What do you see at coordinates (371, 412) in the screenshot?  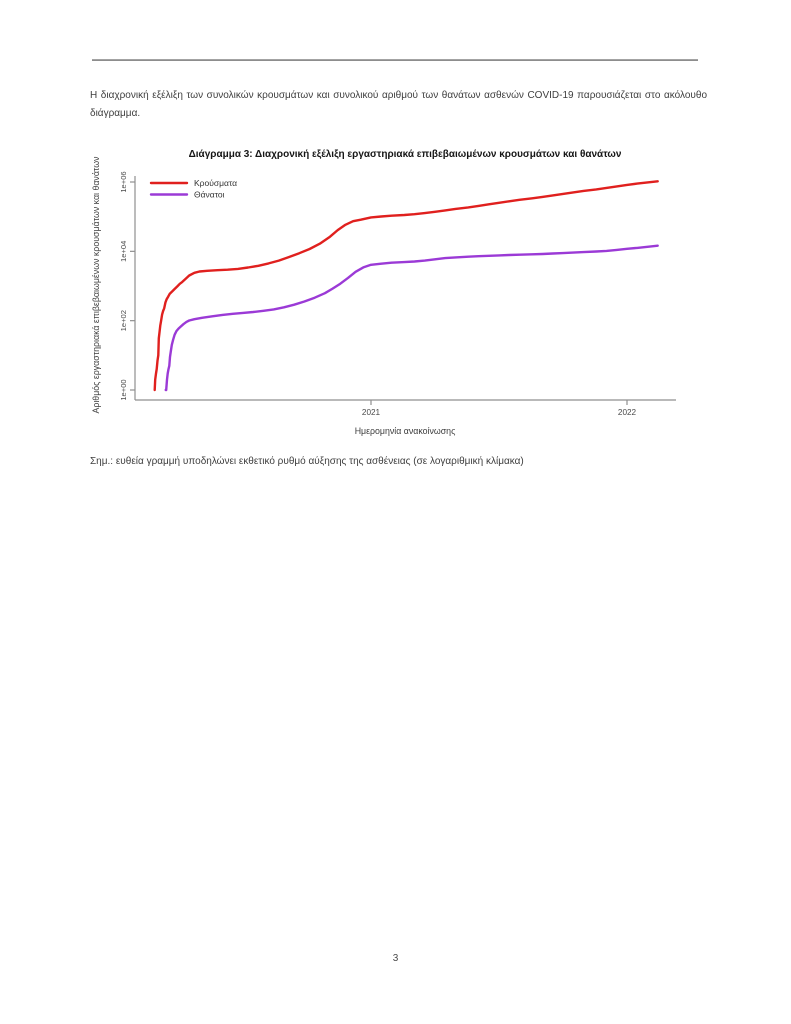 I see `x-tick-label: 2021` at bounding box center [371, 412].